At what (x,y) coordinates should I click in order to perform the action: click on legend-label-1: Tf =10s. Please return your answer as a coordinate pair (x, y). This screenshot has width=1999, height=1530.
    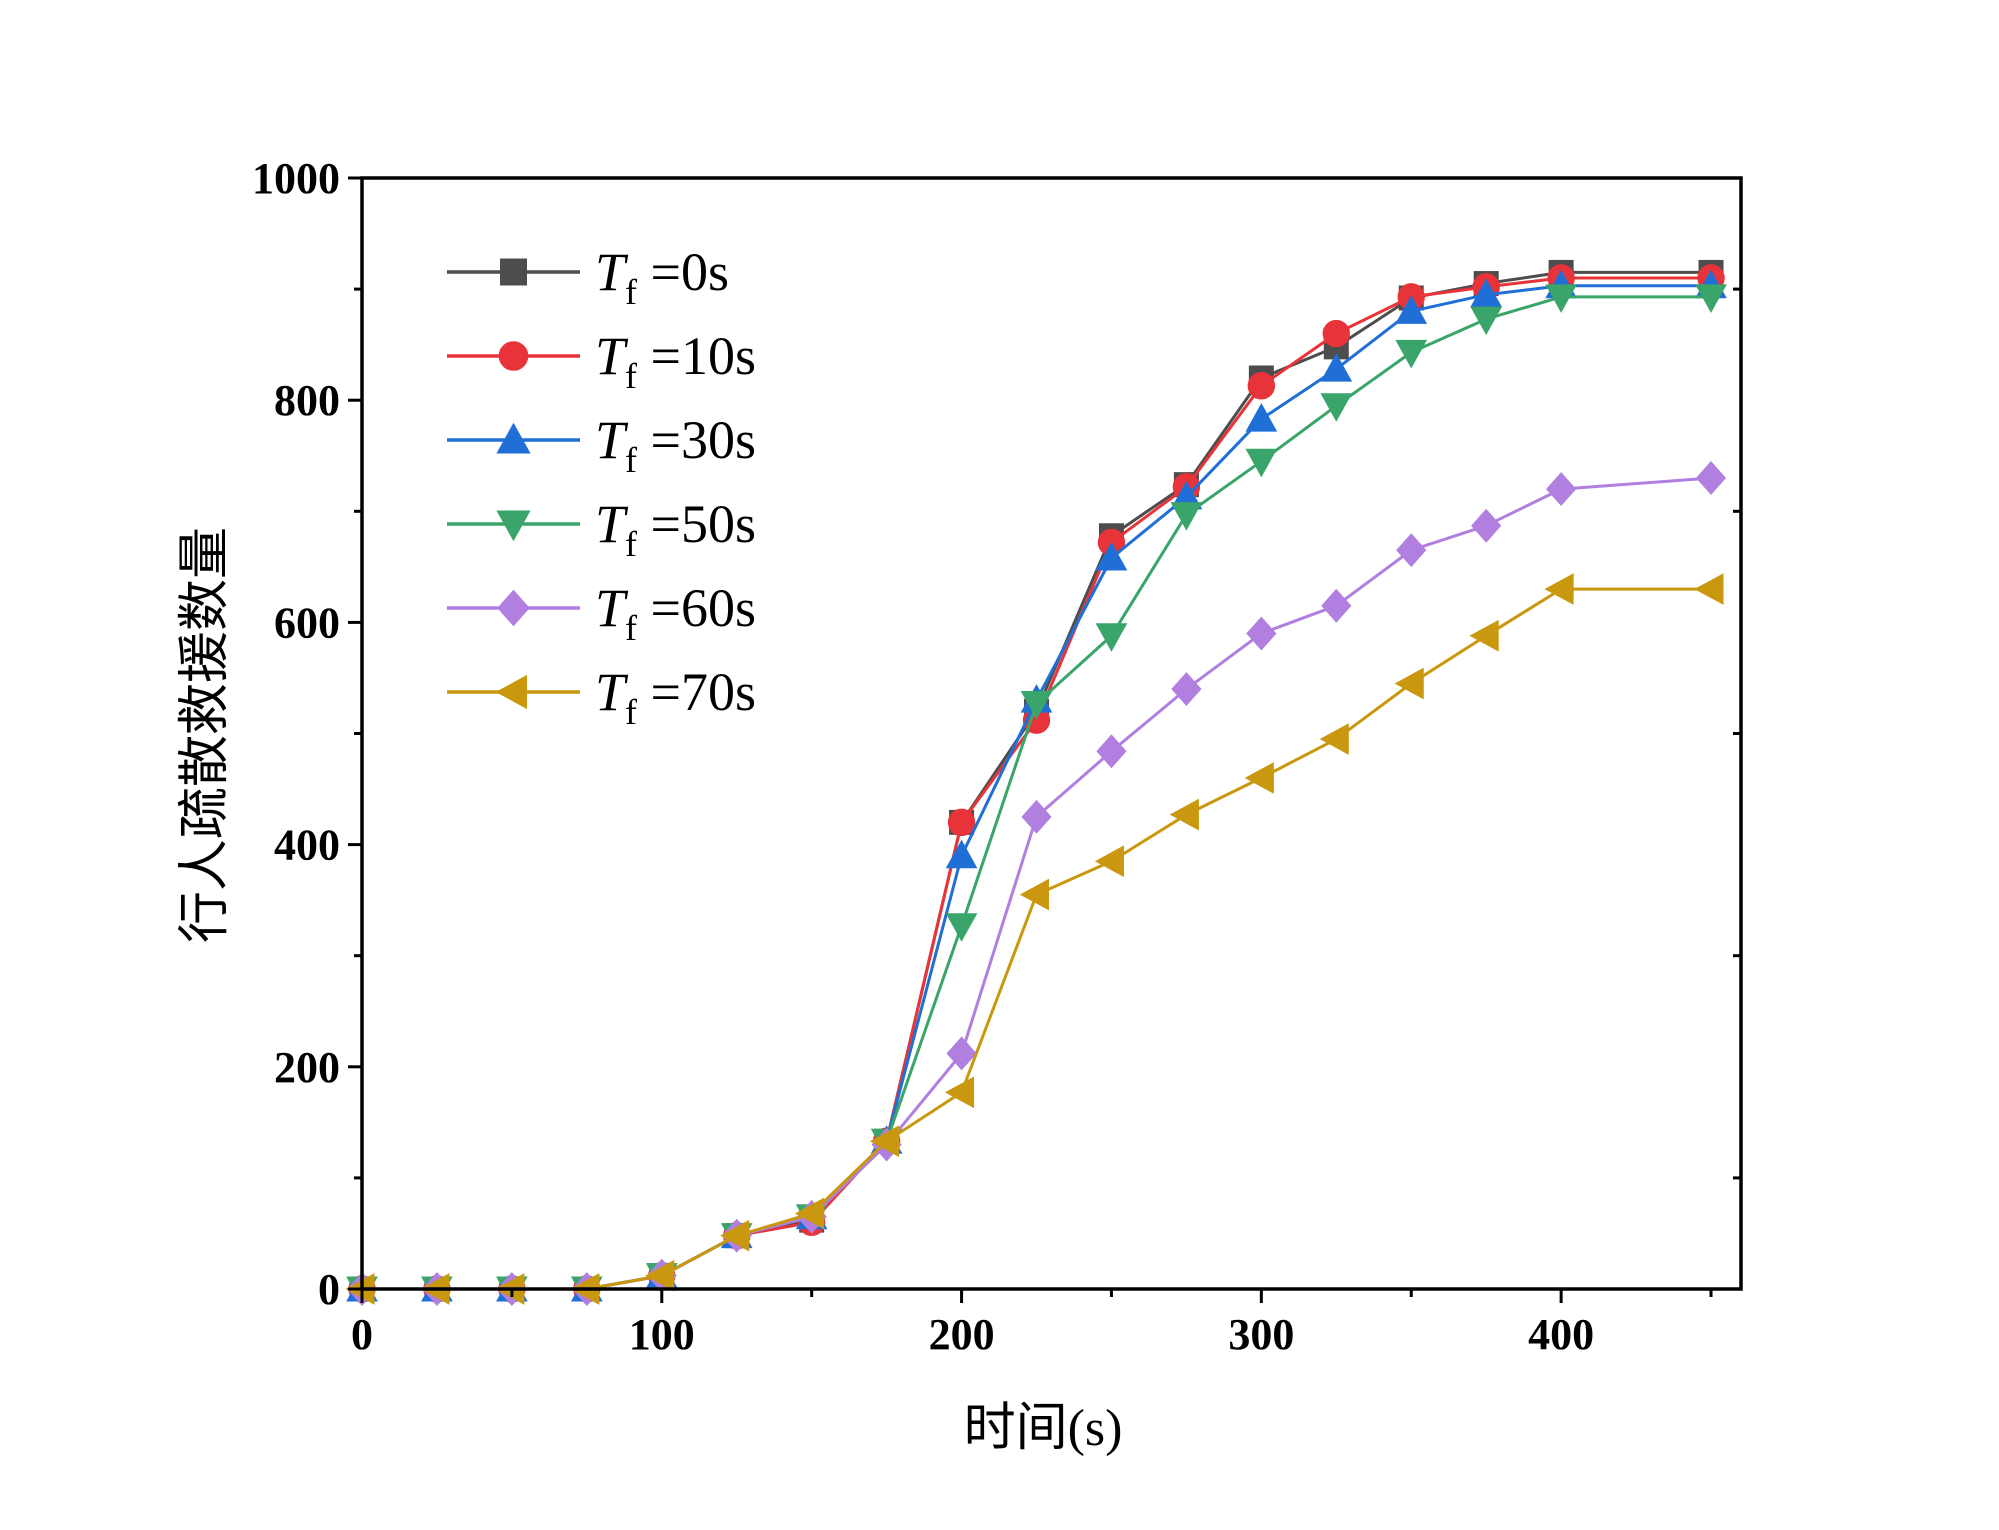
    Looking at the image, I should click on (675, 361).